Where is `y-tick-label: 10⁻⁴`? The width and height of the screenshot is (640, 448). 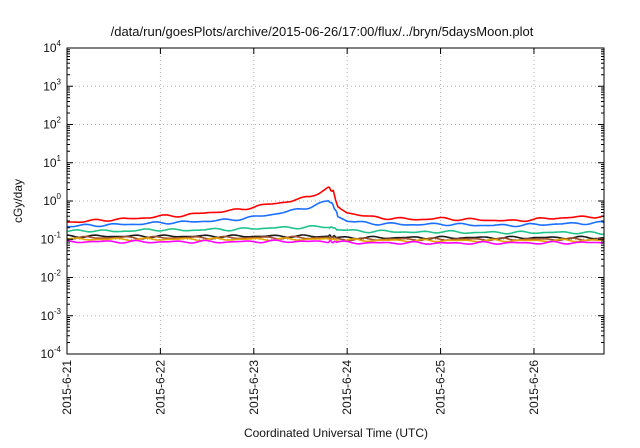 y-tick-label: 10⁻⁴ is located at coordinates (51, 353).